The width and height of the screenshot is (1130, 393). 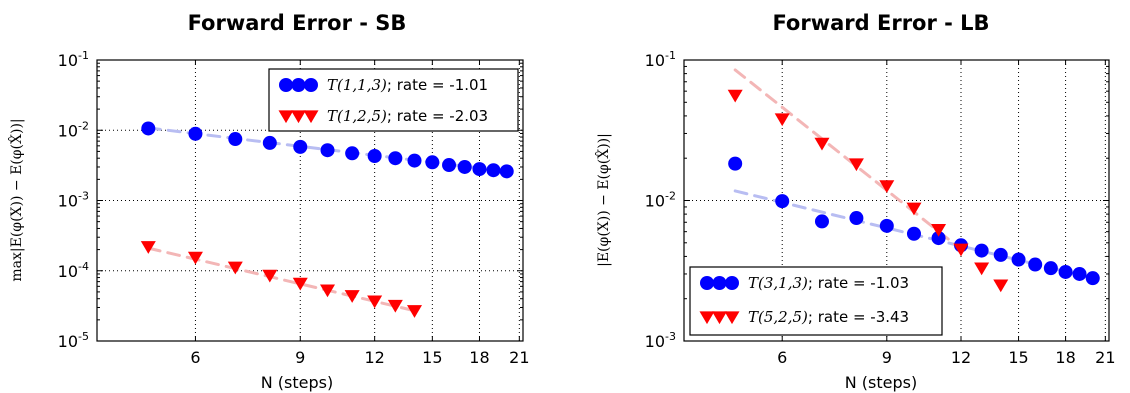 What do you see at coordinates (407, 116) in the screenshot?
I see `legend-label: T(1,2,5); rate = -2.03` at bounding box center [407, 116].